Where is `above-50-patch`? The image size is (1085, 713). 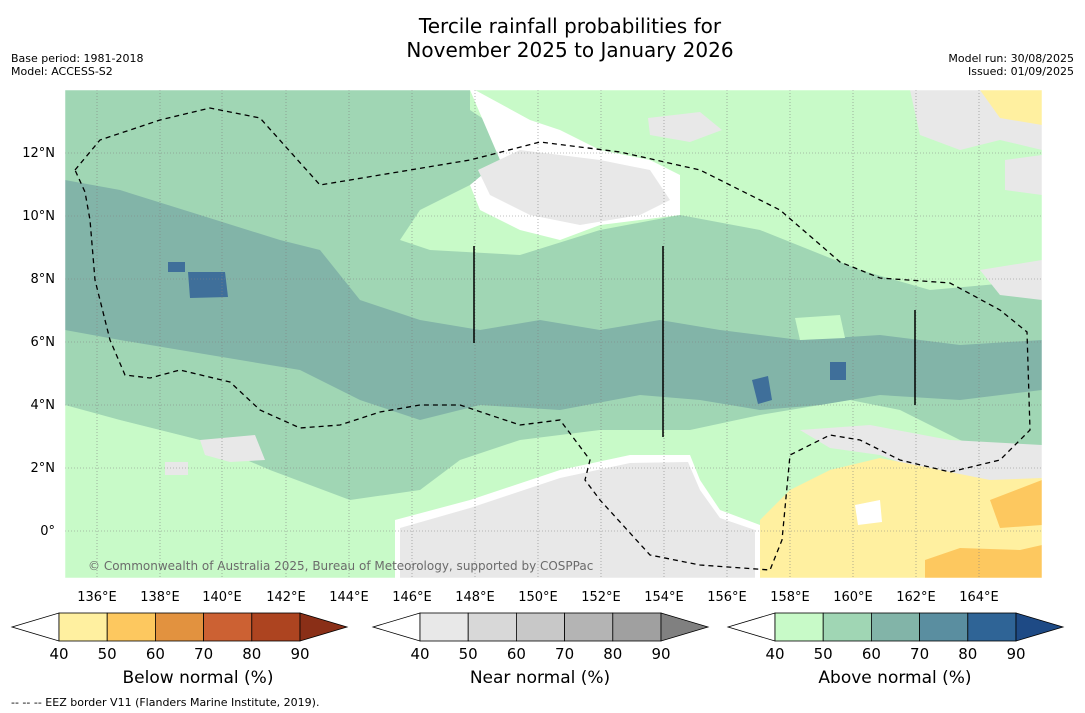
above-50-patch is located at coordinates (820, 327).